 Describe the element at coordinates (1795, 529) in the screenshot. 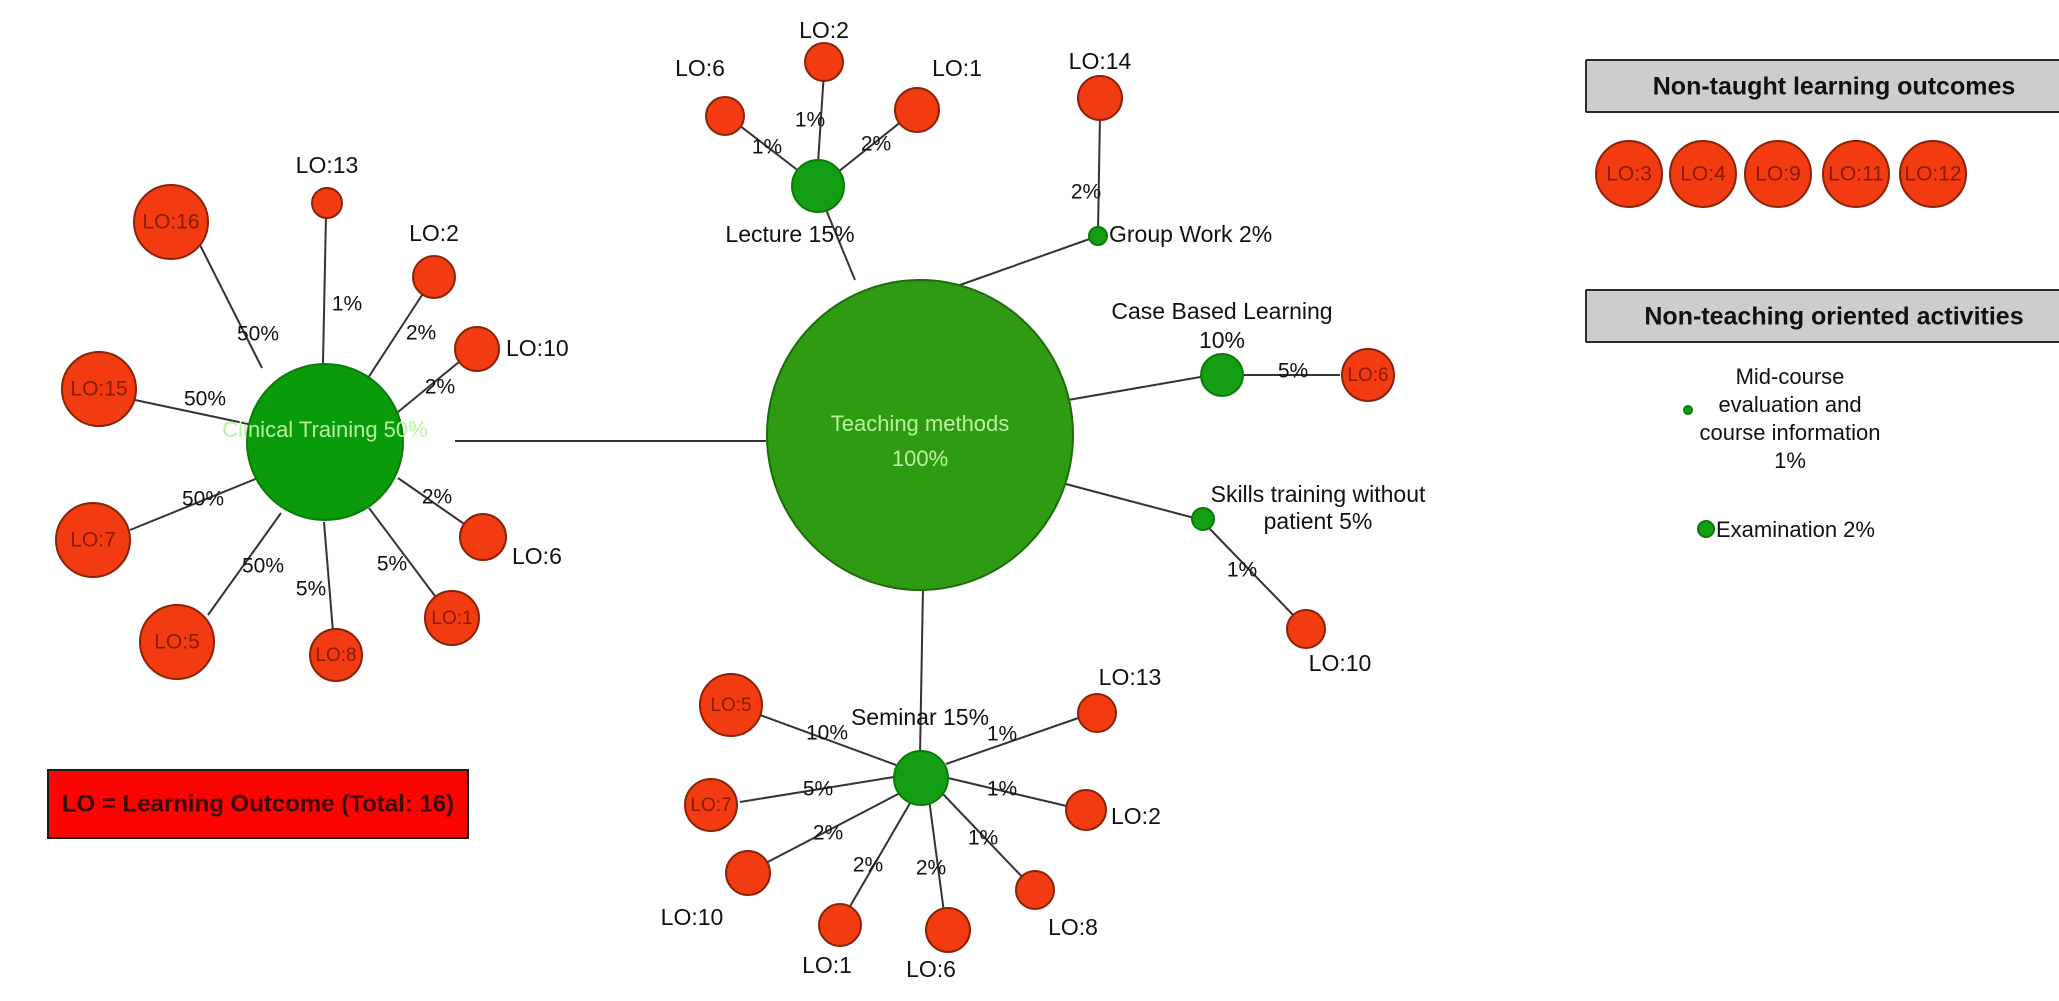

I see `activity-label: Examination 2%` at that location.